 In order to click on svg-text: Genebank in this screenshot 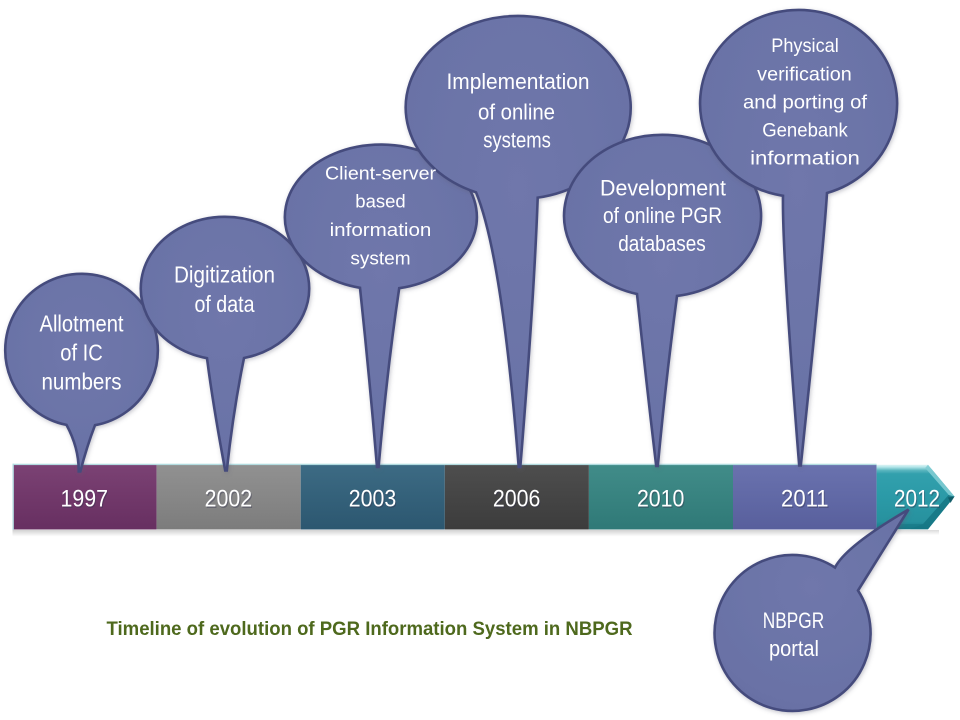, I will do `click(805, 131)`.